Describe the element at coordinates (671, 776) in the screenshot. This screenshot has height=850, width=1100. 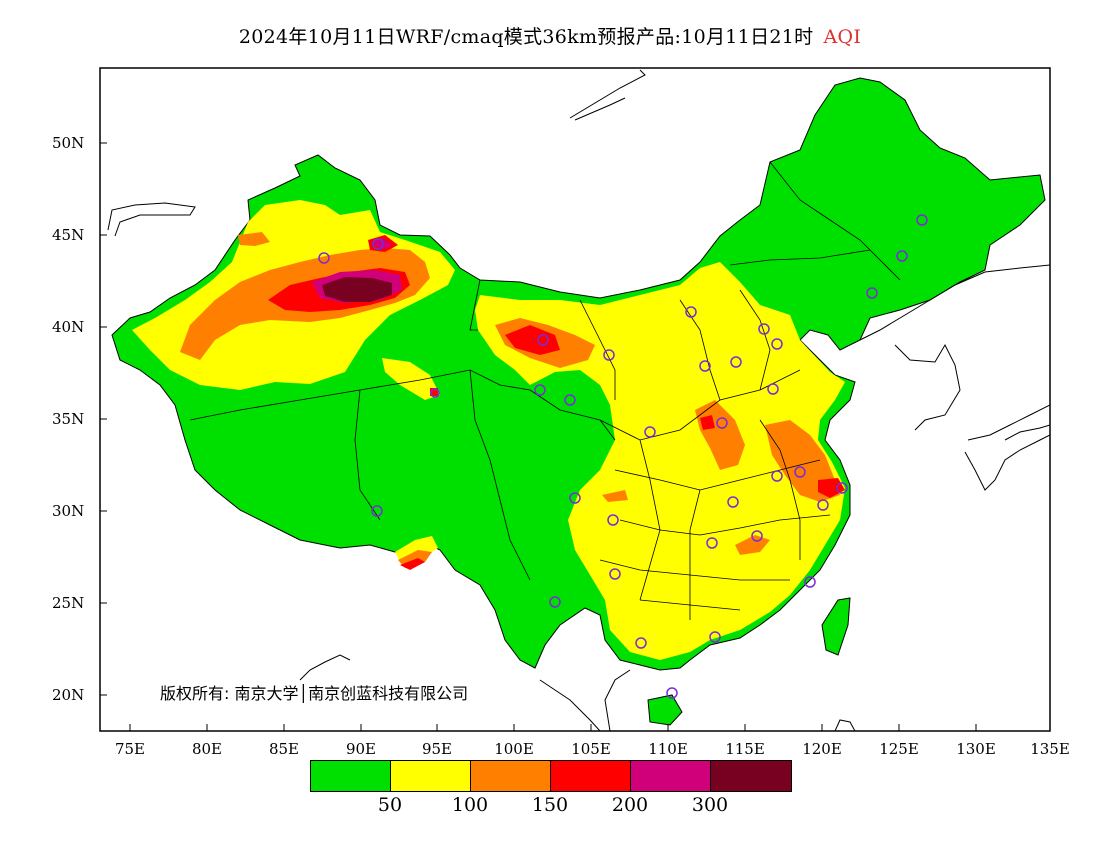
I see `colorbar-cell-very-unhealthy` at that location.